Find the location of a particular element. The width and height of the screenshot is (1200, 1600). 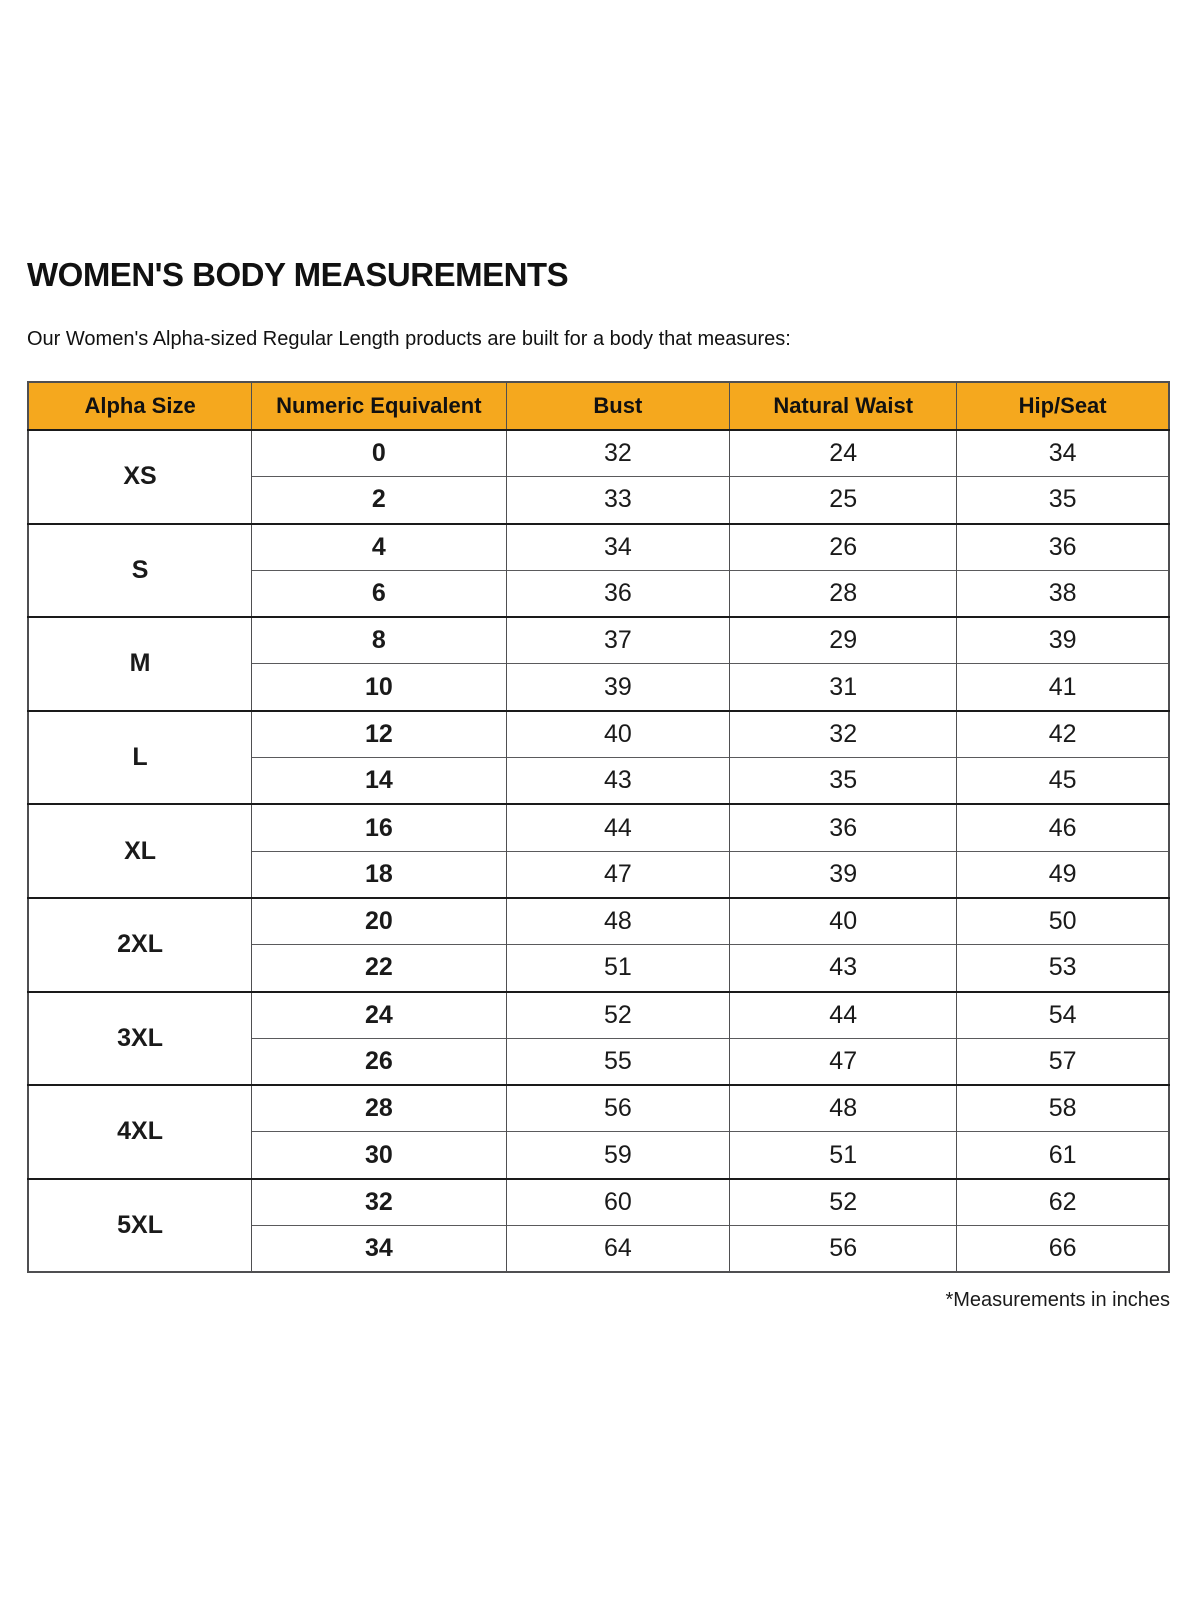

table-row: 14 43 35 45 is located at coordinates (599, 781).